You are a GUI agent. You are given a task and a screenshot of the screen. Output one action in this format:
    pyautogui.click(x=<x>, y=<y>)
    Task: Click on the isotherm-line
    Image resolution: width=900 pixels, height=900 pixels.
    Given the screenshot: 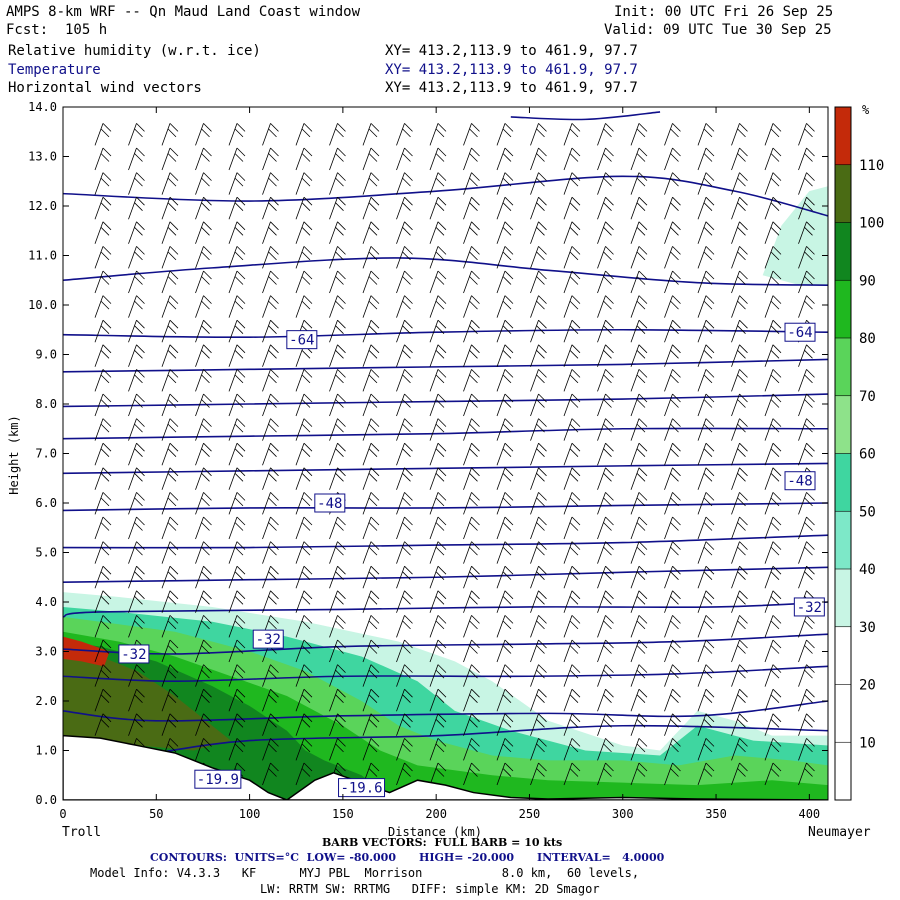 What is the action you would take?
    pyautogui.click(x=445, y=271)
    